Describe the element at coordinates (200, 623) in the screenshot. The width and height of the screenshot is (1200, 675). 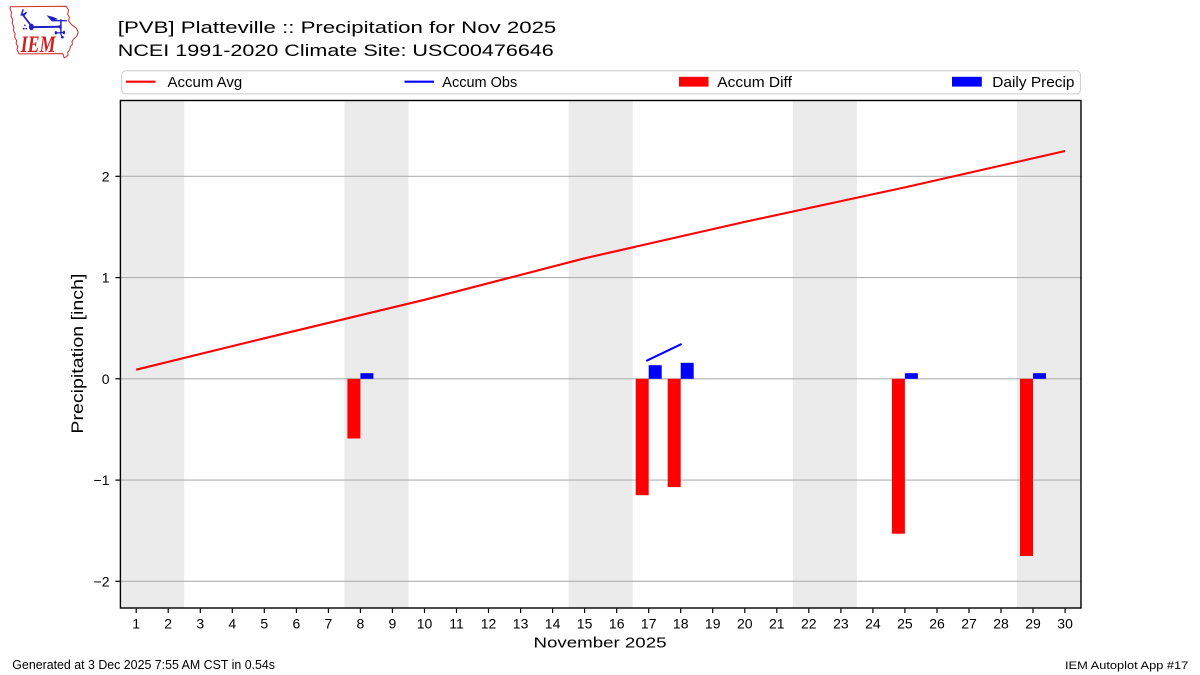
I see `svg-text: 3` at that location.